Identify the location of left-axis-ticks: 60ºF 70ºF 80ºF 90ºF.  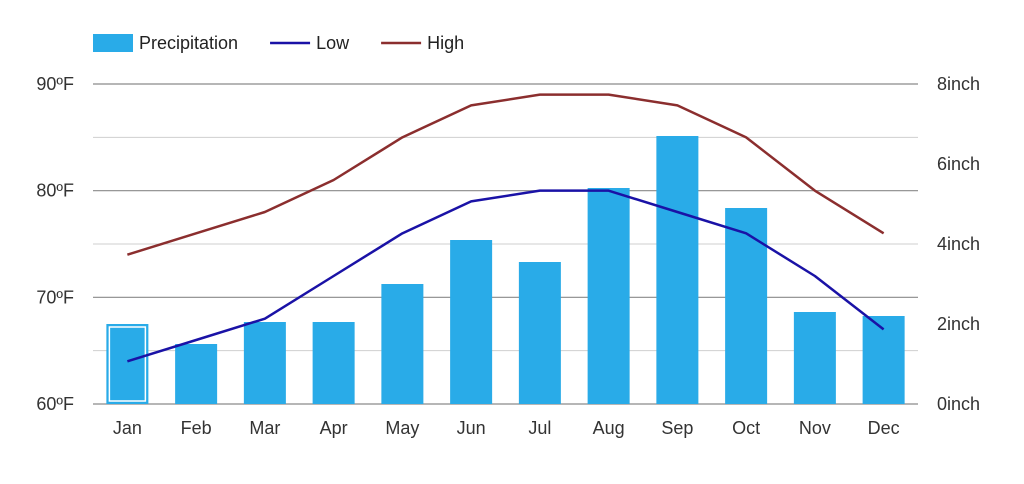
(55, 244).